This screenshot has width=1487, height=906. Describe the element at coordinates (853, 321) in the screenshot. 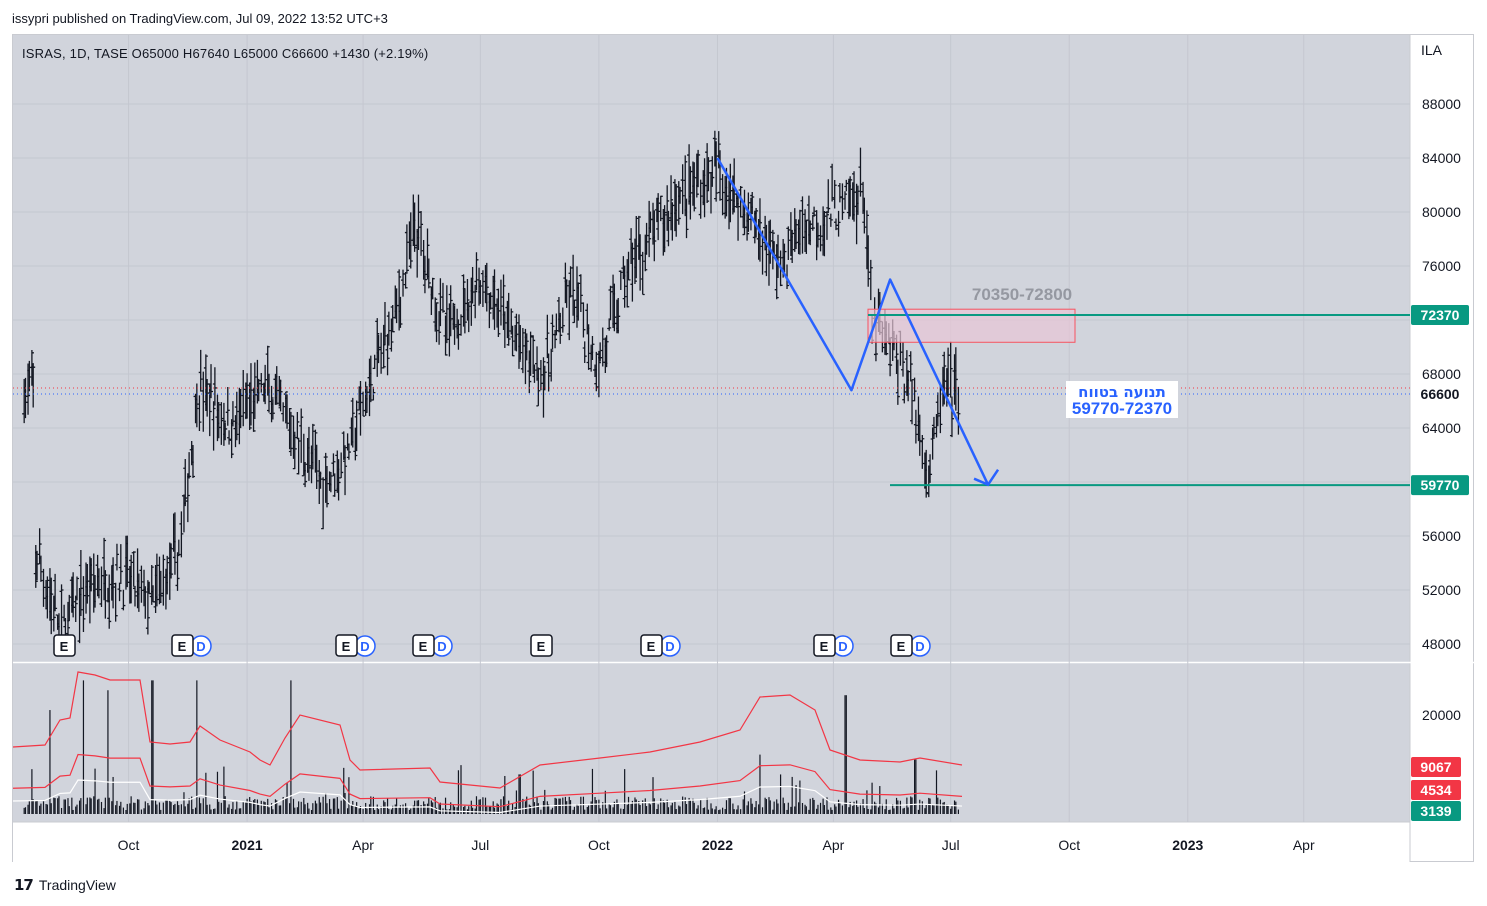

I see `pattern-line` at that location.